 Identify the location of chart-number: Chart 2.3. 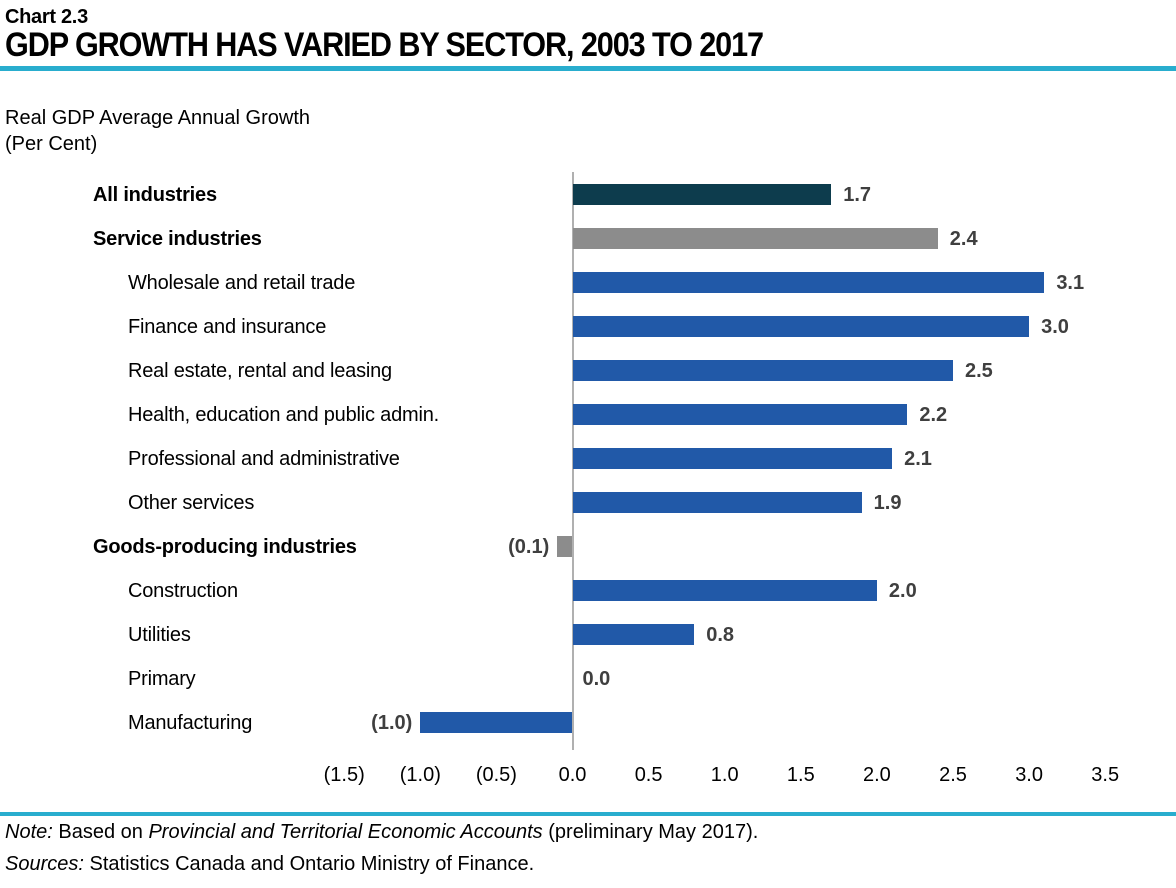
(46, 17).